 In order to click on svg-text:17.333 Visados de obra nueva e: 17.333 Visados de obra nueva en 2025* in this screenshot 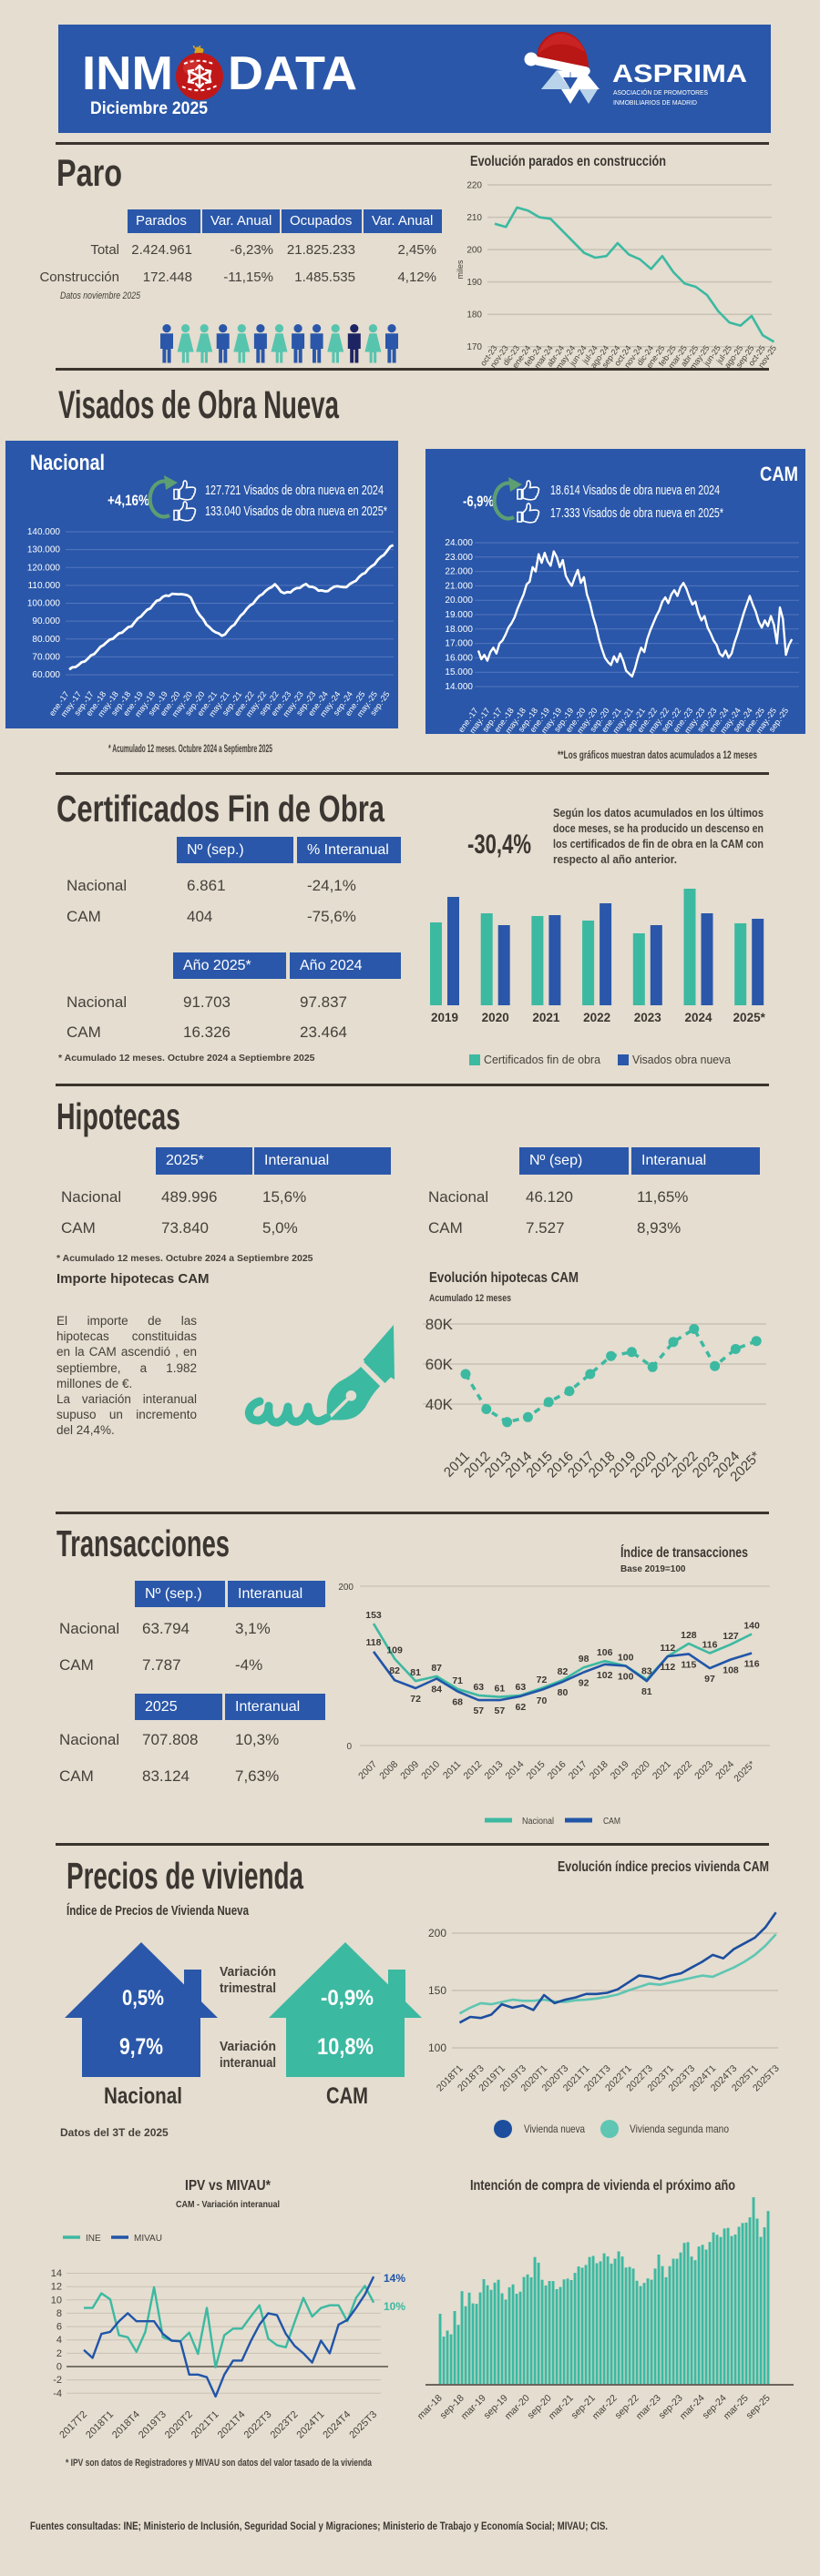, I will do `click(636, 513)`.